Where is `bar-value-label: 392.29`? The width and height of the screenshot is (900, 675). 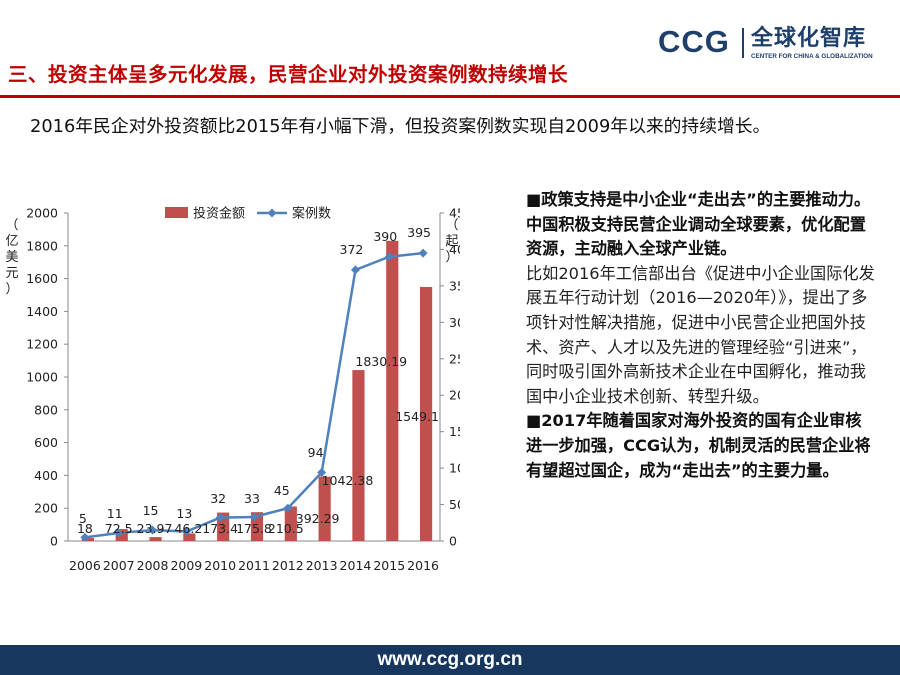 bar-value-label: 392.29 is located at coordinates (318, 518).